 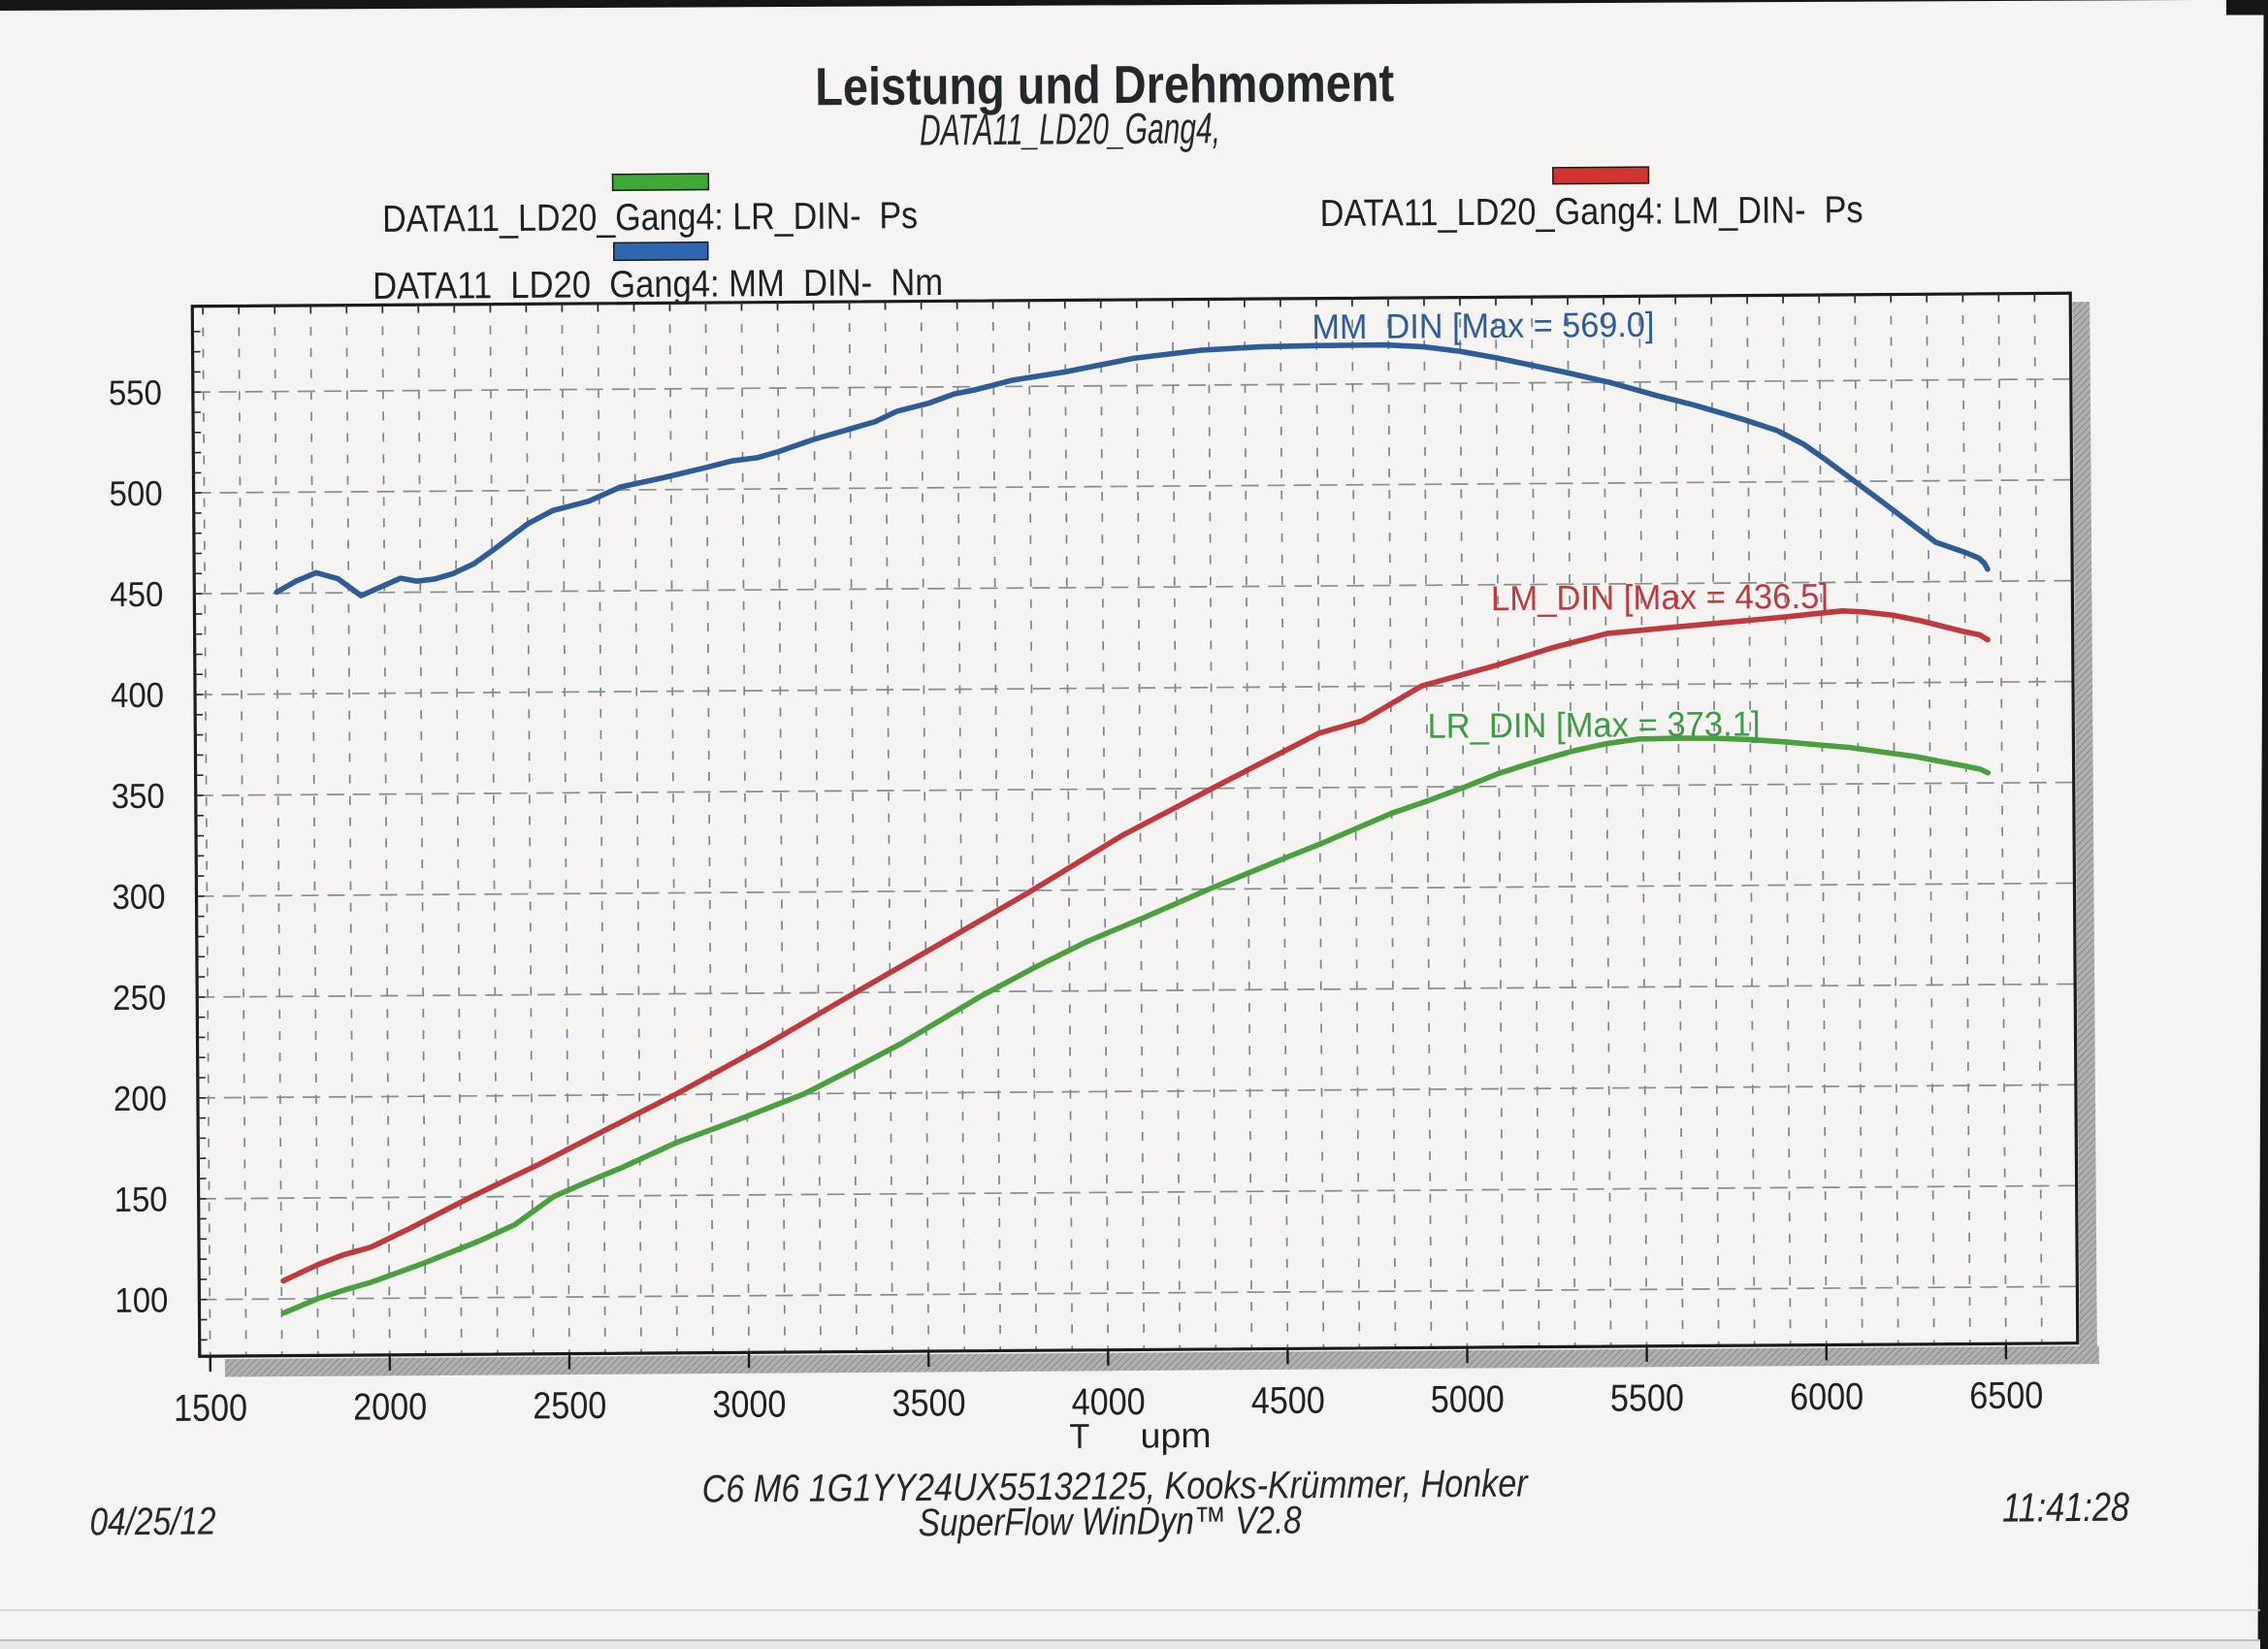 I want to click on svg-text: 2000, so click(x=390, y=1407).